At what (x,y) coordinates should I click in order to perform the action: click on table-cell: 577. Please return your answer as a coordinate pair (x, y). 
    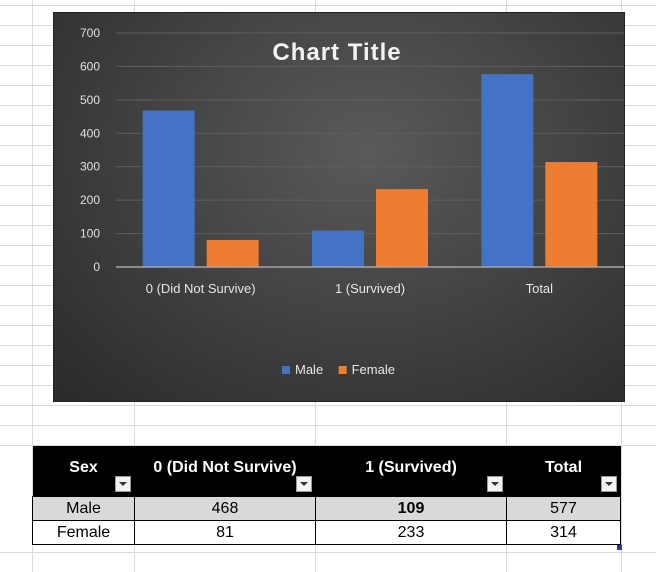
    Looking at the image, I should click on (563, 508).